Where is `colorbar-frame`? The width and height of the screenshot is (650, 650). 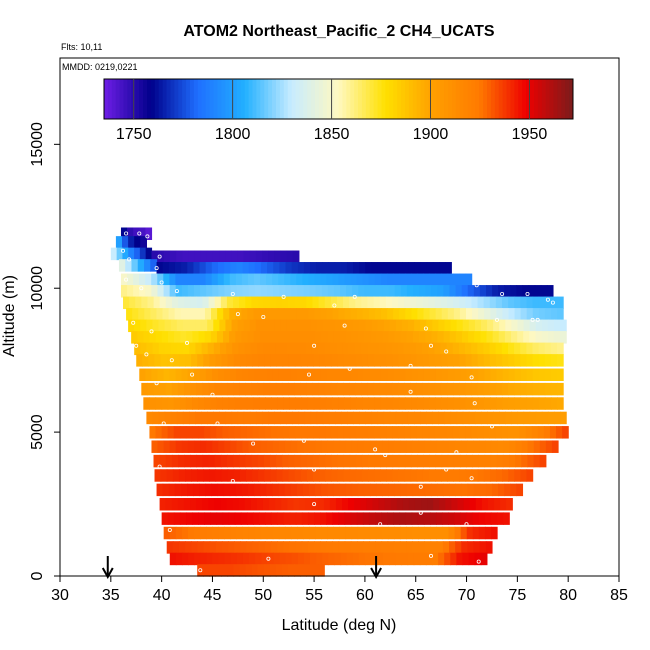
colorbar-frame is located at coordinates (338, 99).